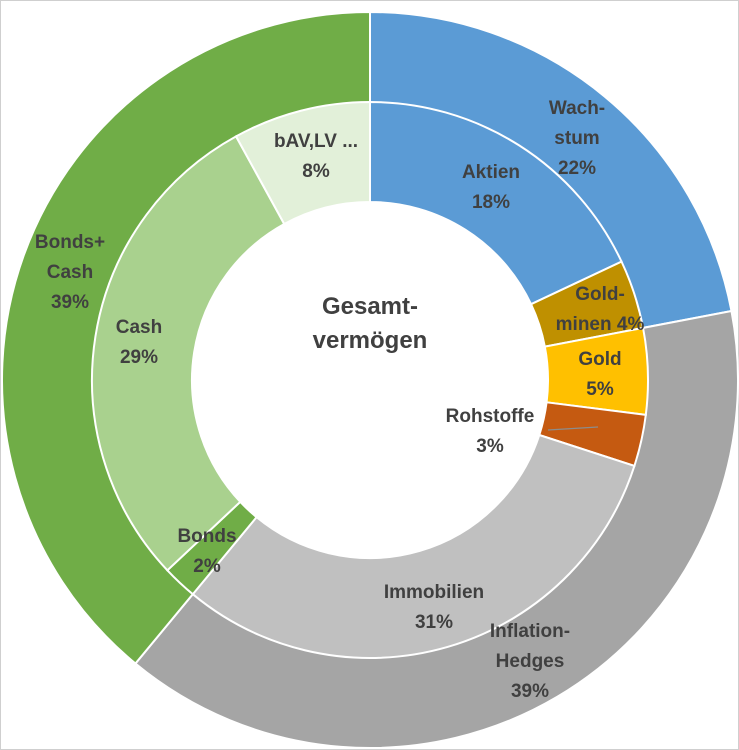 The height and width of the screenshot is (750, 739). I want to click on inner-label-aktien: Aktien 18%, so click(491, 187).